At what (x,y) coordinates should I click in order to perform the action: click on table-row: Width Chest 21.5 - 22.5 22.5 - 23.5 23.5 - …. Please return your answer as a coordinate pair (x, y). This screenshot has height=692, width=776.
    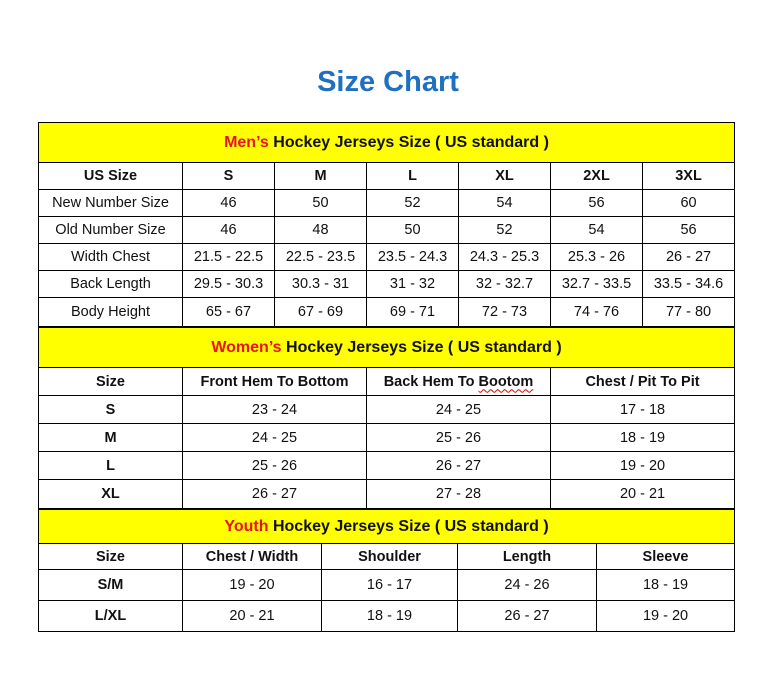
    Looking at the image, I should click on (387, 257).